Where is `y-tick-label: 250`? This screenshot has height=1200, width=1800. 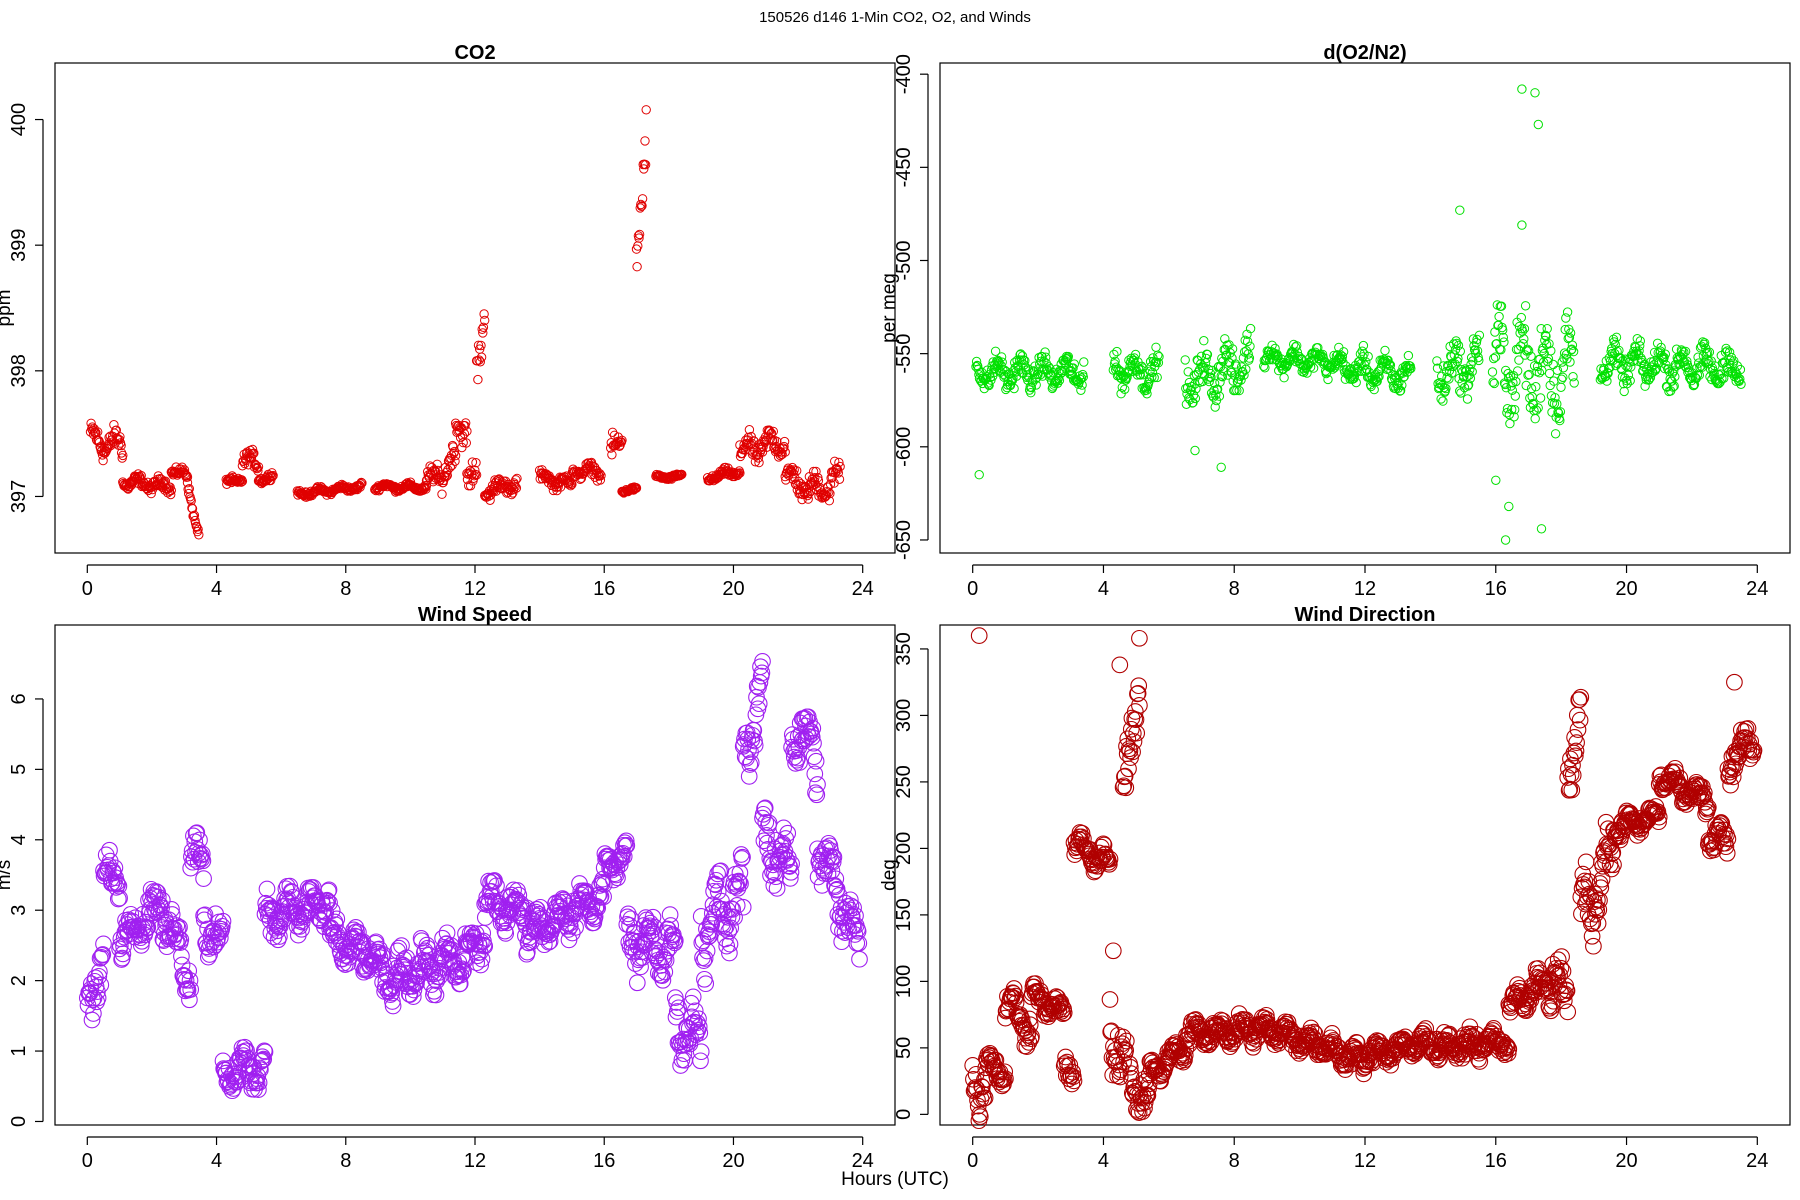
y-tick-label: 250 is located at coordinates (904, 781).